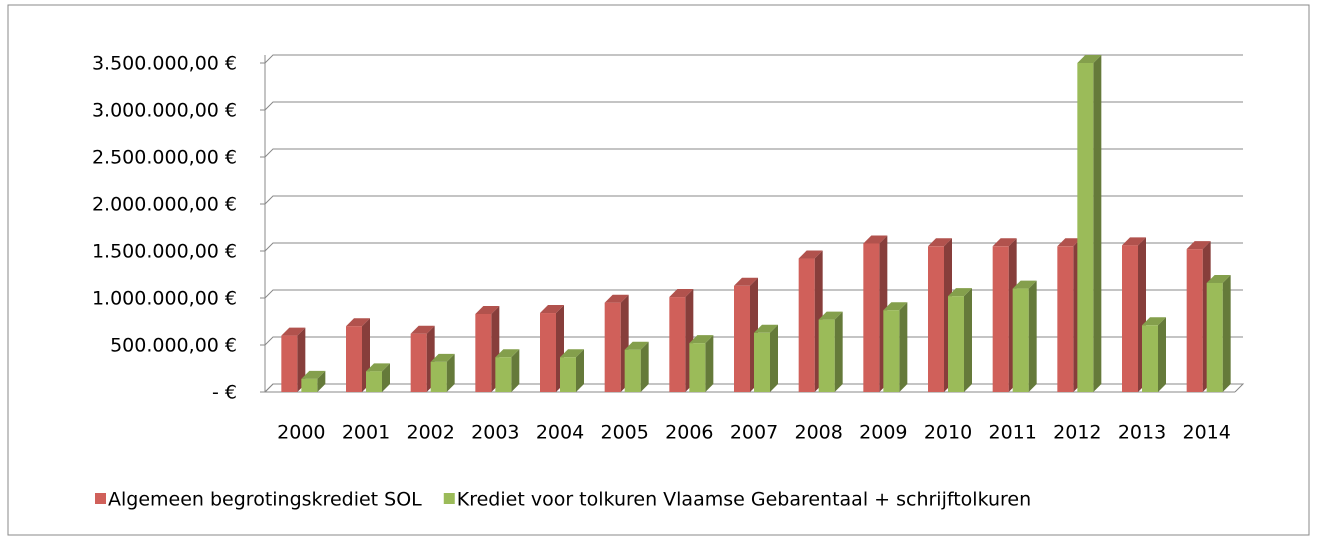 Image resolution: width=1317 pixels, height=544 pixels. What do you see at coordinates (164, 158) in the screenshot?
I see `y-tick-label: 2.500.000,00 €` at bounding box center [164, 158].